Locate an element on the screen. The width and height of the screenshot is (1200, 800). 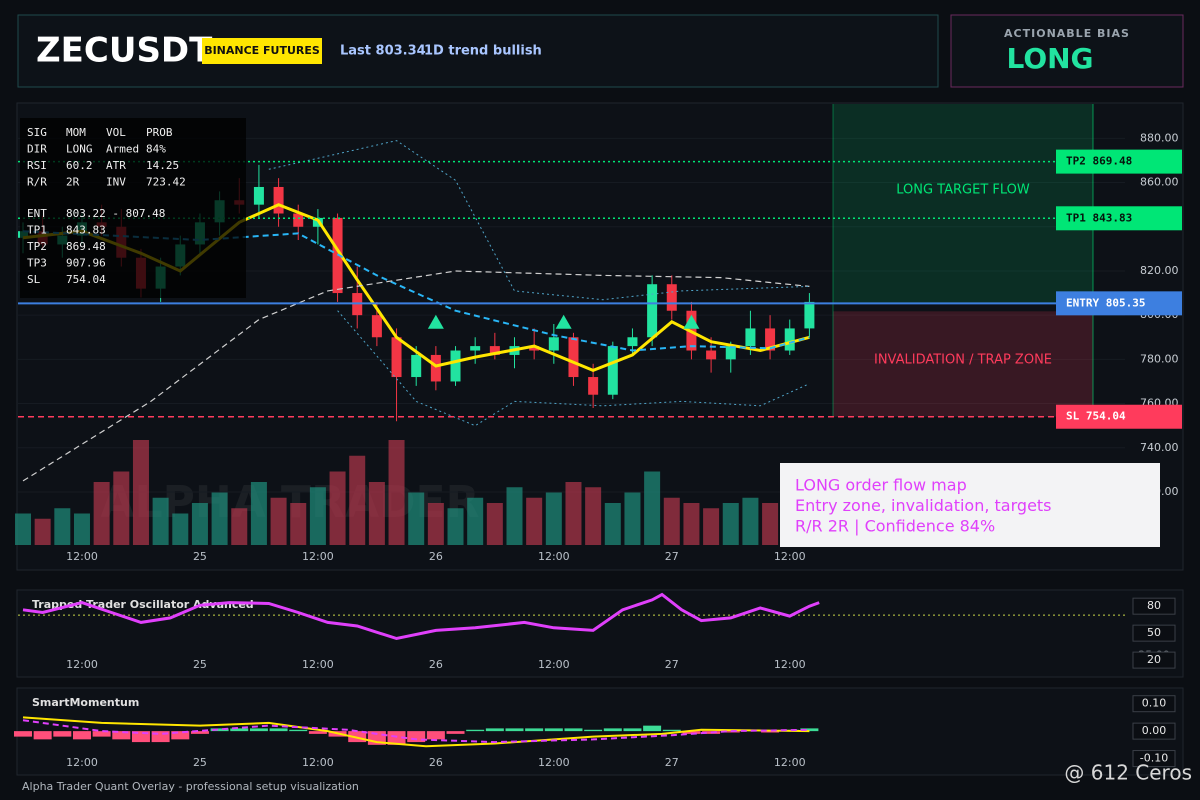
info-cell: RSI is located at coordinates (37, 165).